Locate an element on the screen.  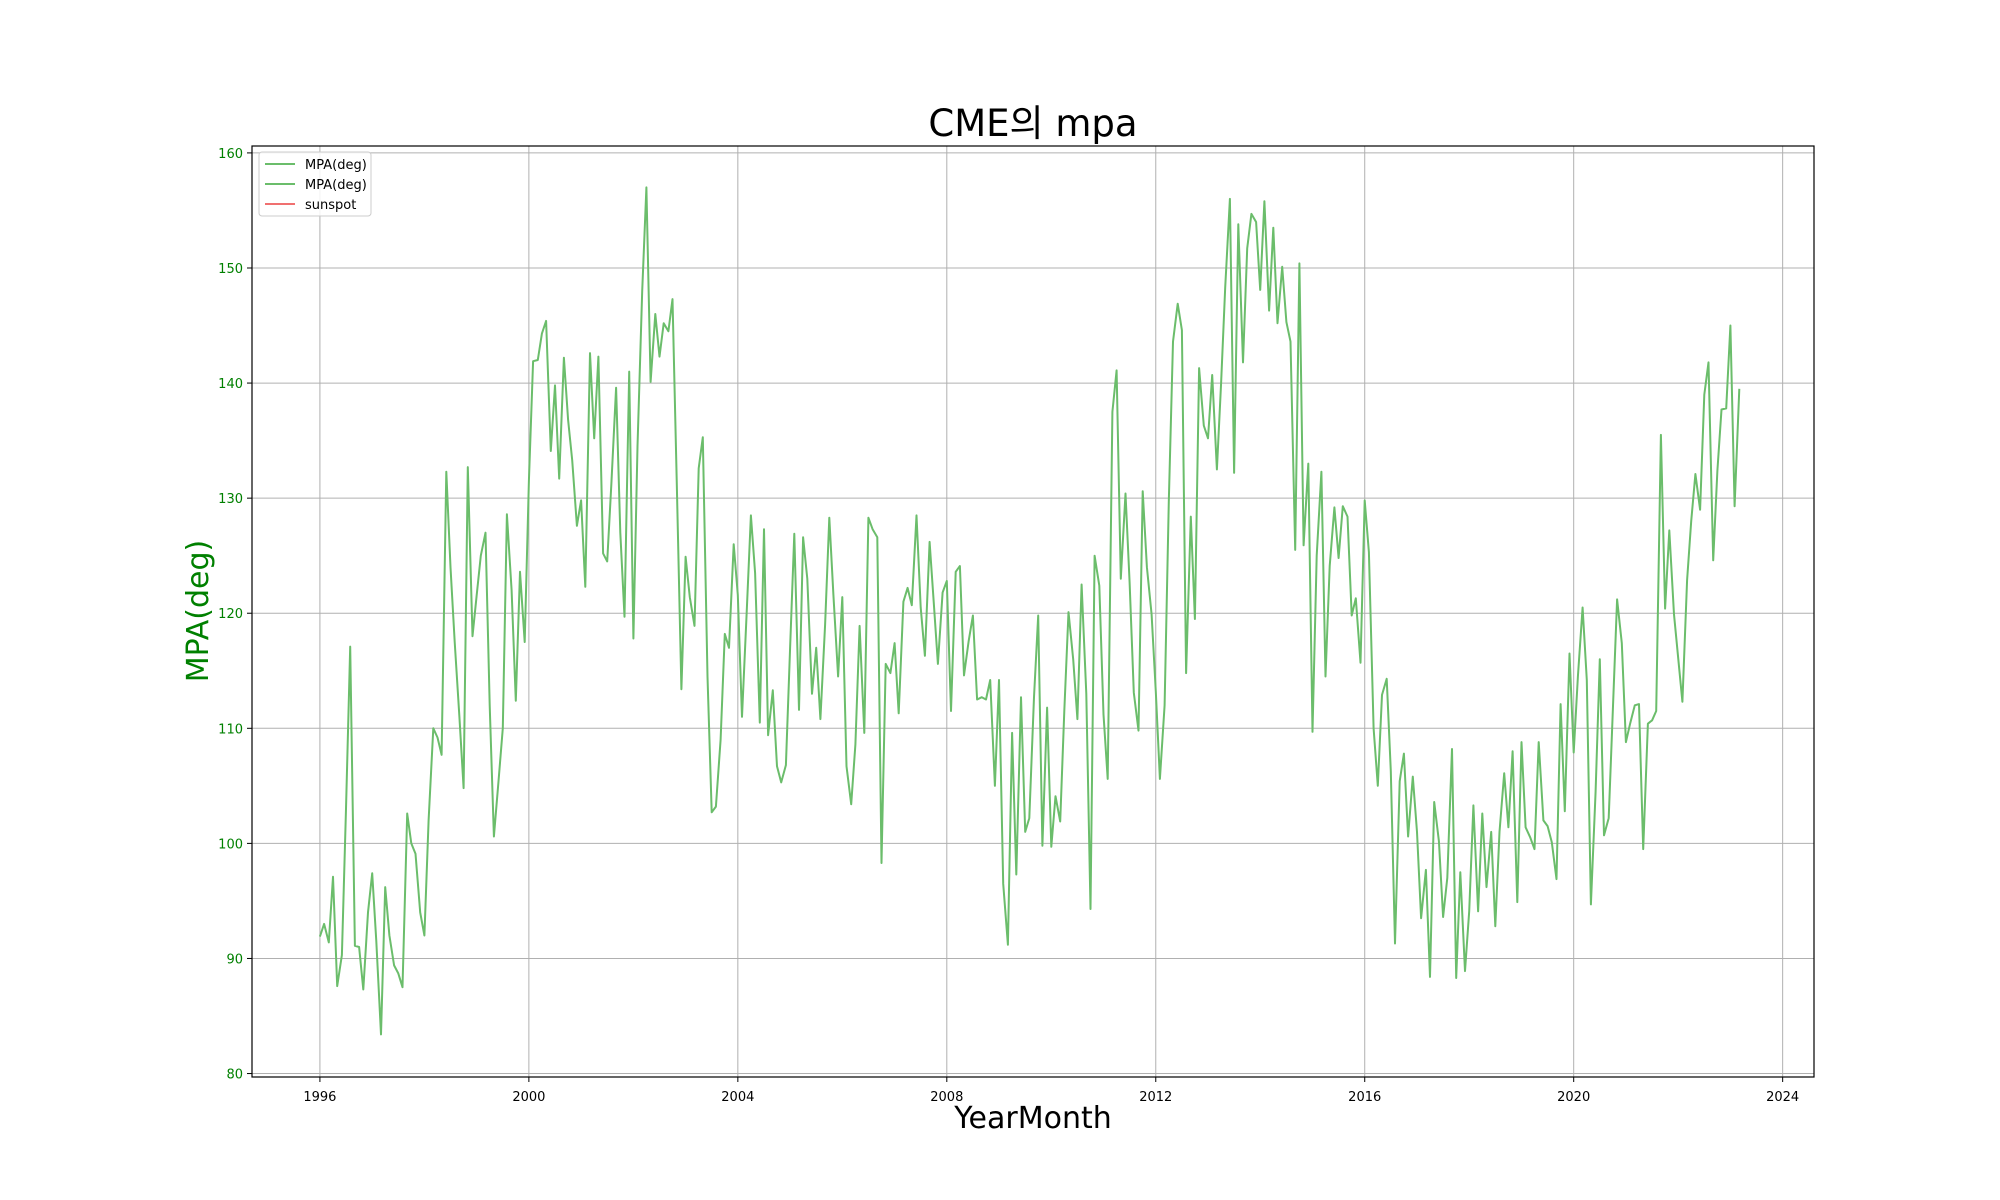
y-tick-label: 80 is located at coordinates (234, 1075).